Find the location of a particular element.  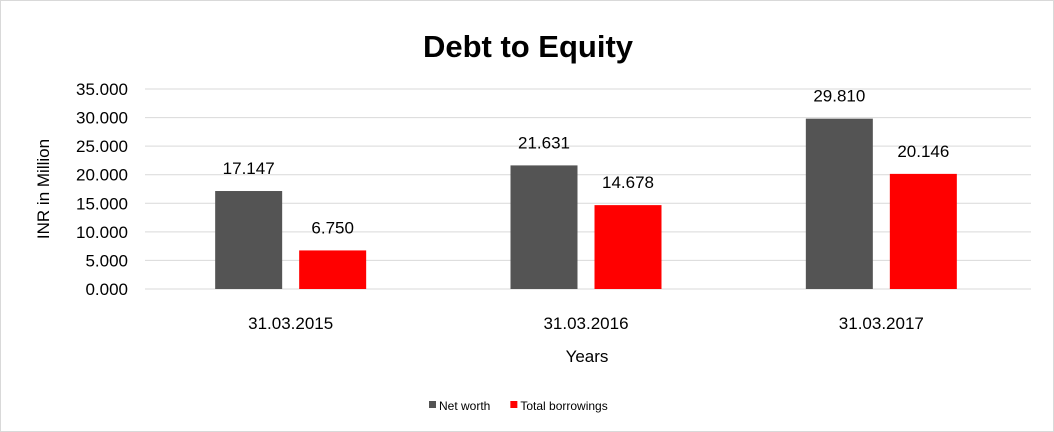

y-tick-label: 25.000 is located at coordinates (102, 146).